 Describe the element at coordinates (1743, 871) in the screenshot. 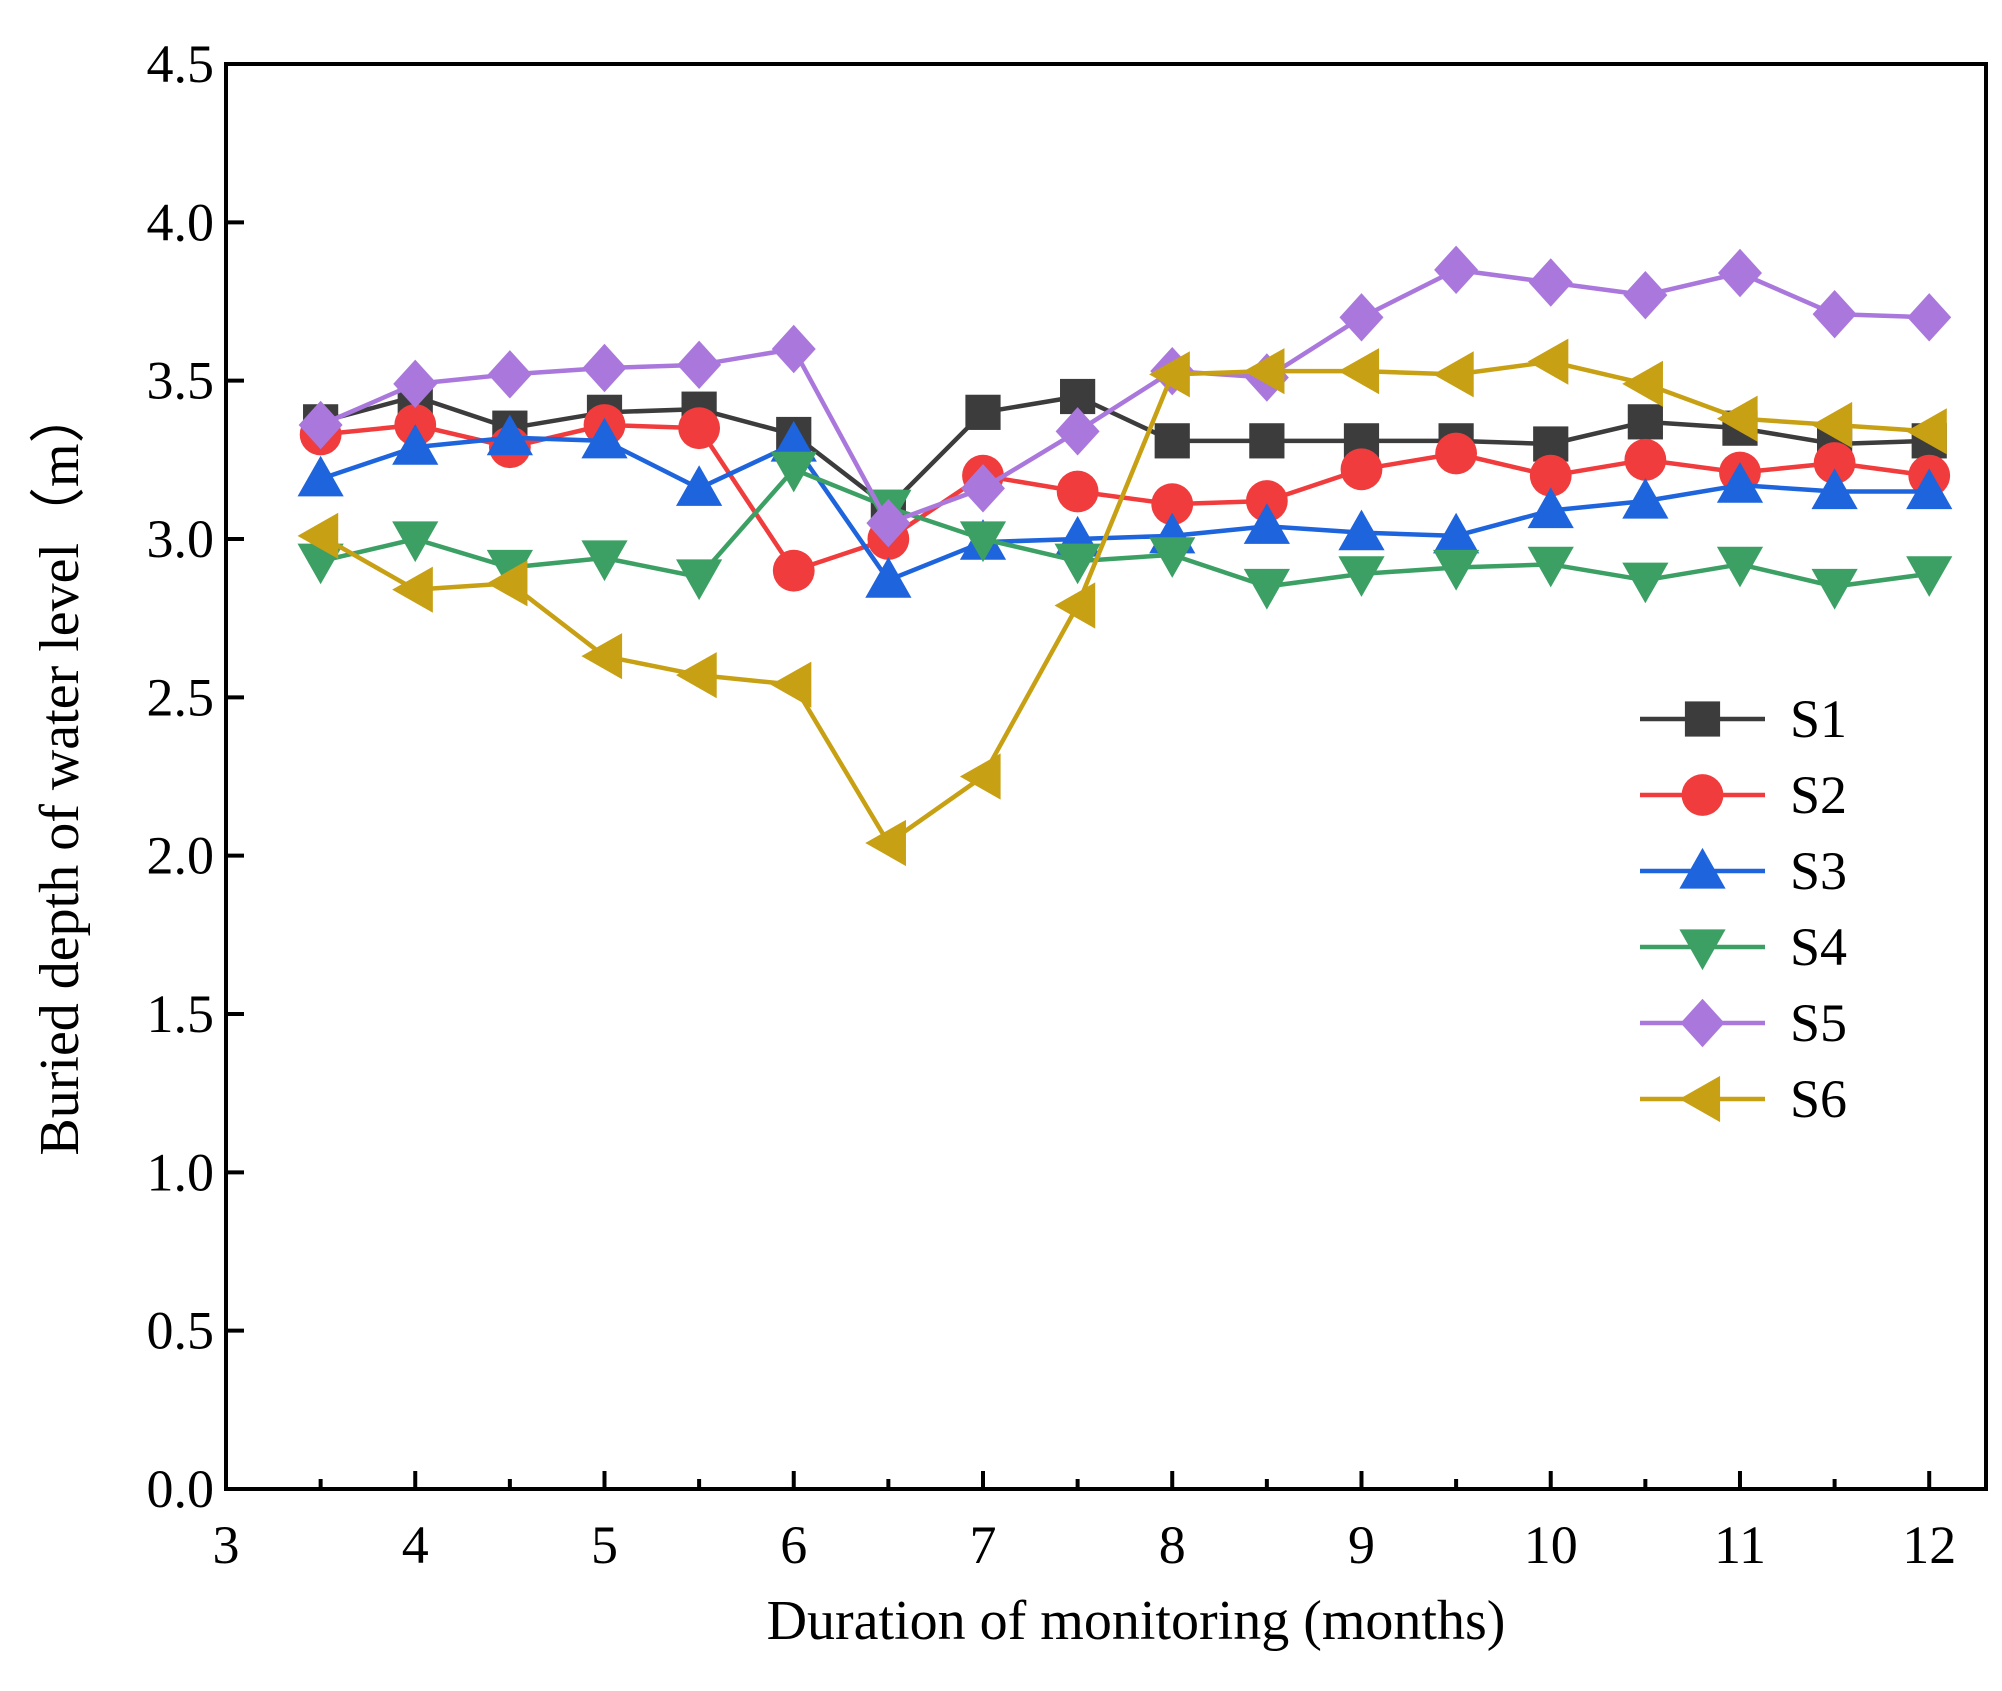

I see `legend-item-S3: S3` at that location.